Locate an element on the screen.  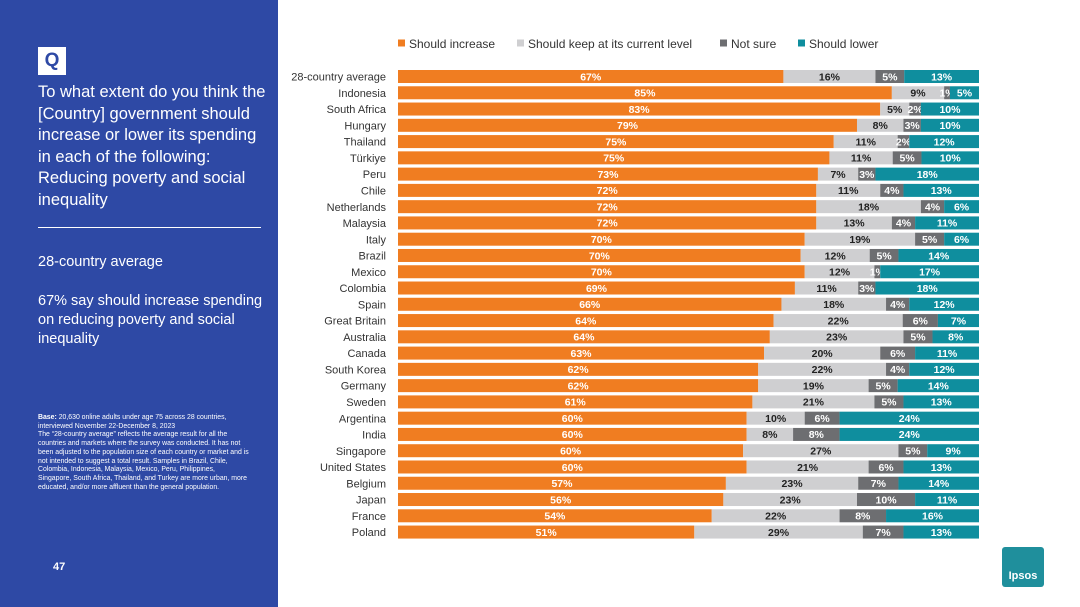
data-label-not-sure: 8% is located at coordinates (863, 517).